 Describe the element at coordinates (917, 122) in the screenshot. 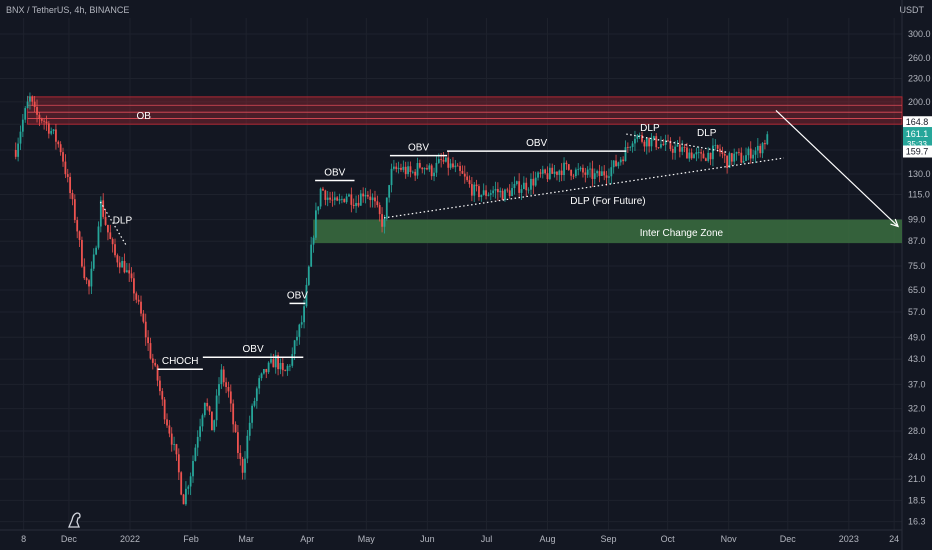

I see `price-level-label: 164.8` at that location.